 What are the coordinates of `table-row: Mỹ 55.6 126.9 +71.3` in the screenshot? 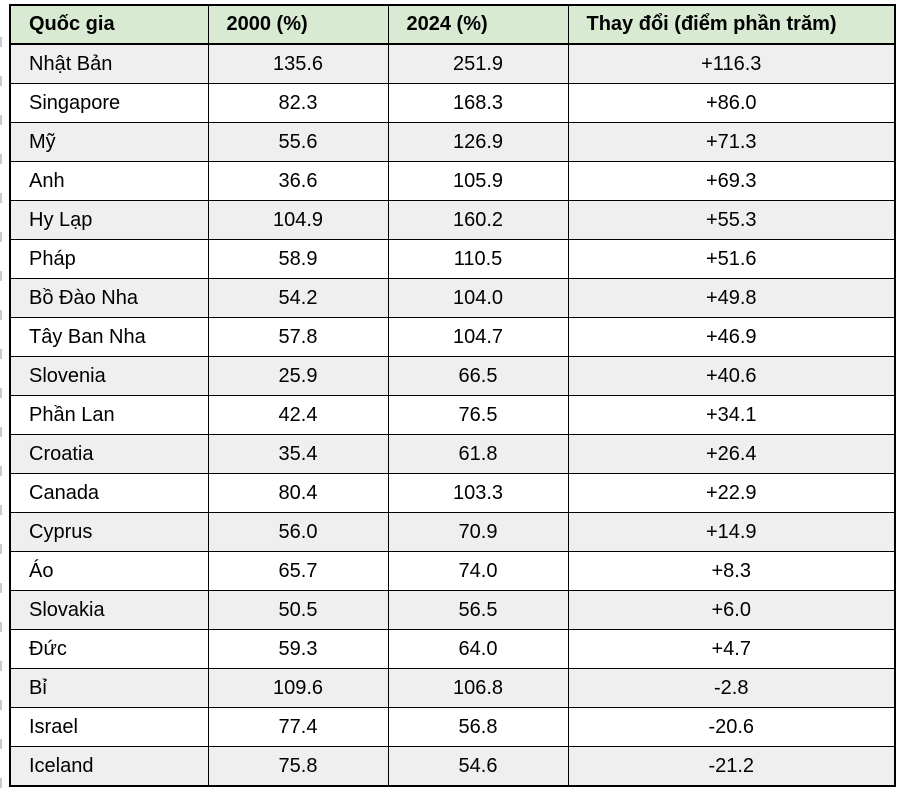 It's located at (452, 142).